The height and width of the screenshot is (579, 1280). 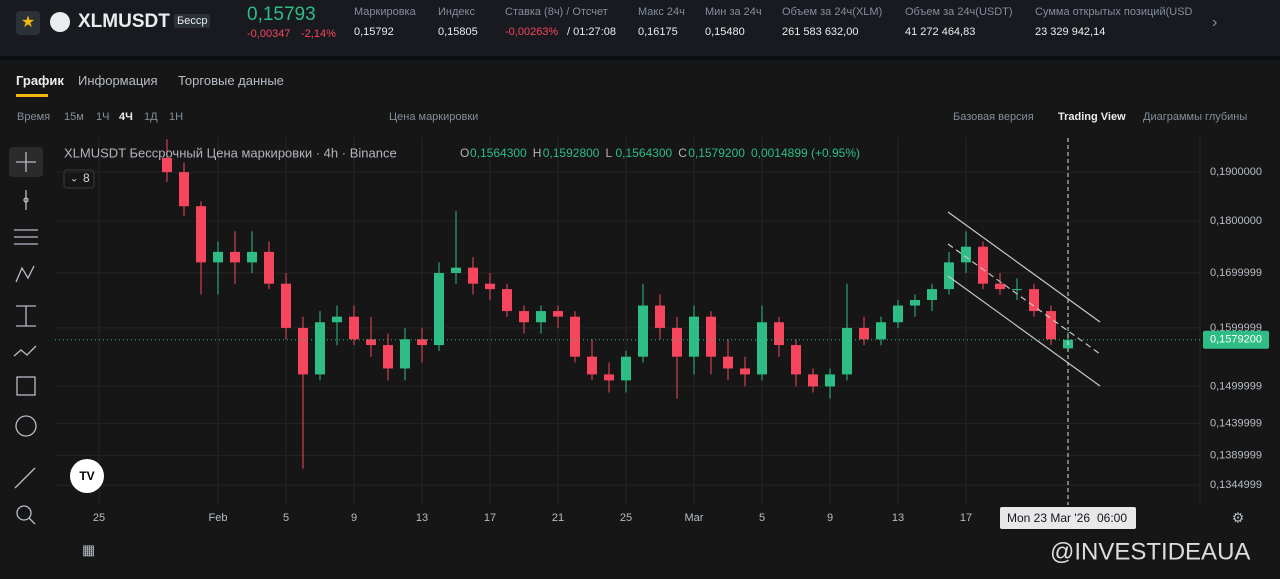 What do you see at coordinates (103, 117) in the screenshot?
I see `interval: 1Ч` at bounding box center [103, 117].